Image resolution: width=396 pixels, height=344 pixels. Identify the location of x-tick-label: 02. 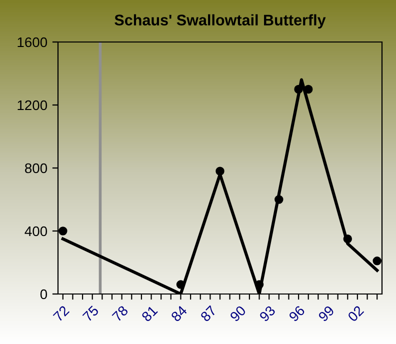
(355, 313).